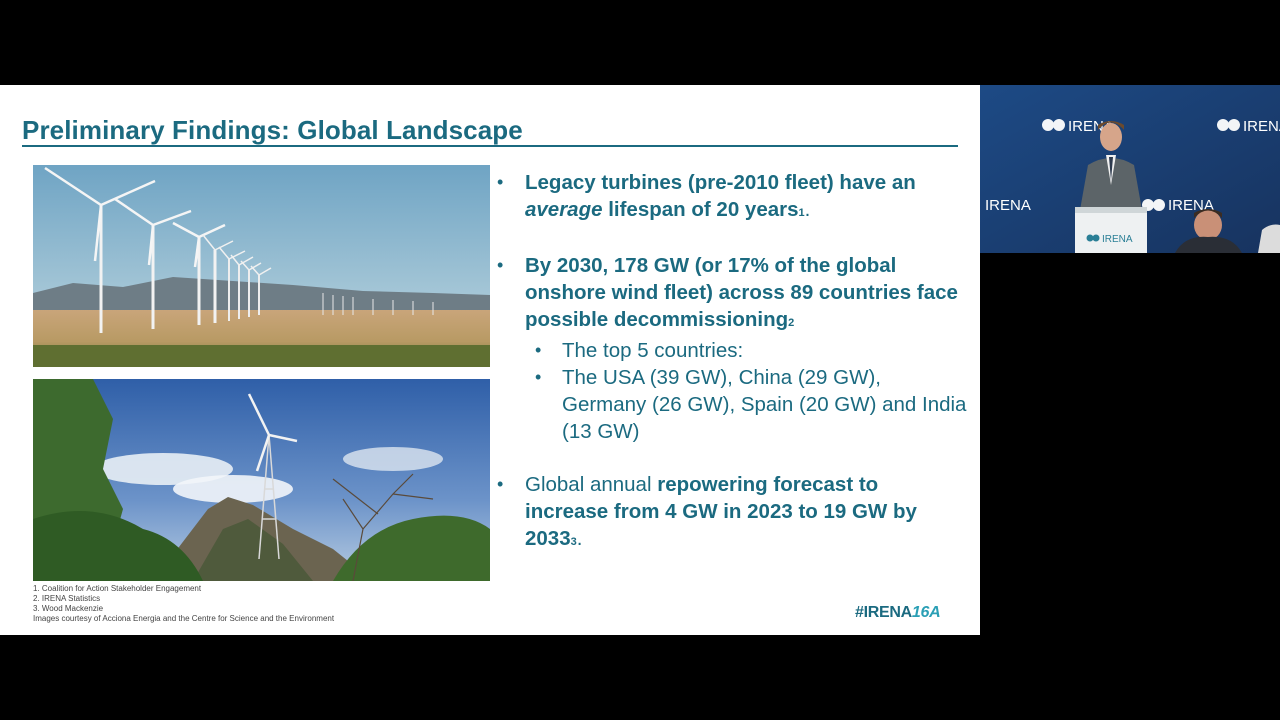  I want to click on bullet-1-bold-text: Legacy turbines (pre-2010 fleet) have an, so click(720, 182).